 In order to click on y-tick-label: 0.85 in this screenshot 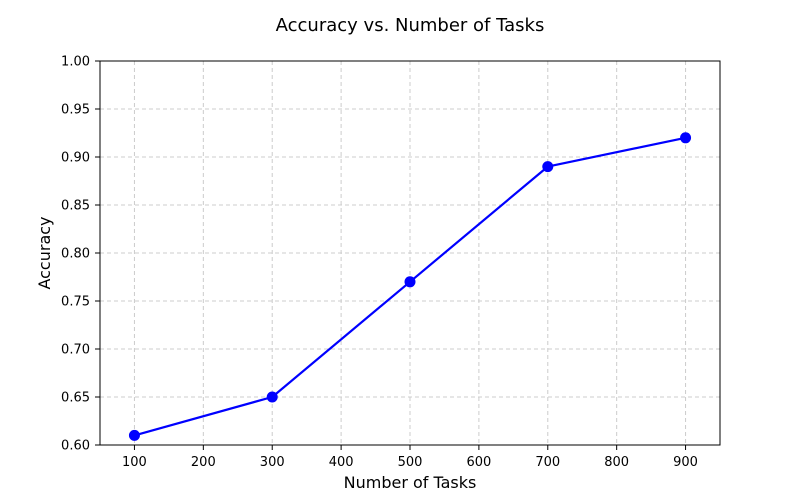, I will do `click(75, 206)`.